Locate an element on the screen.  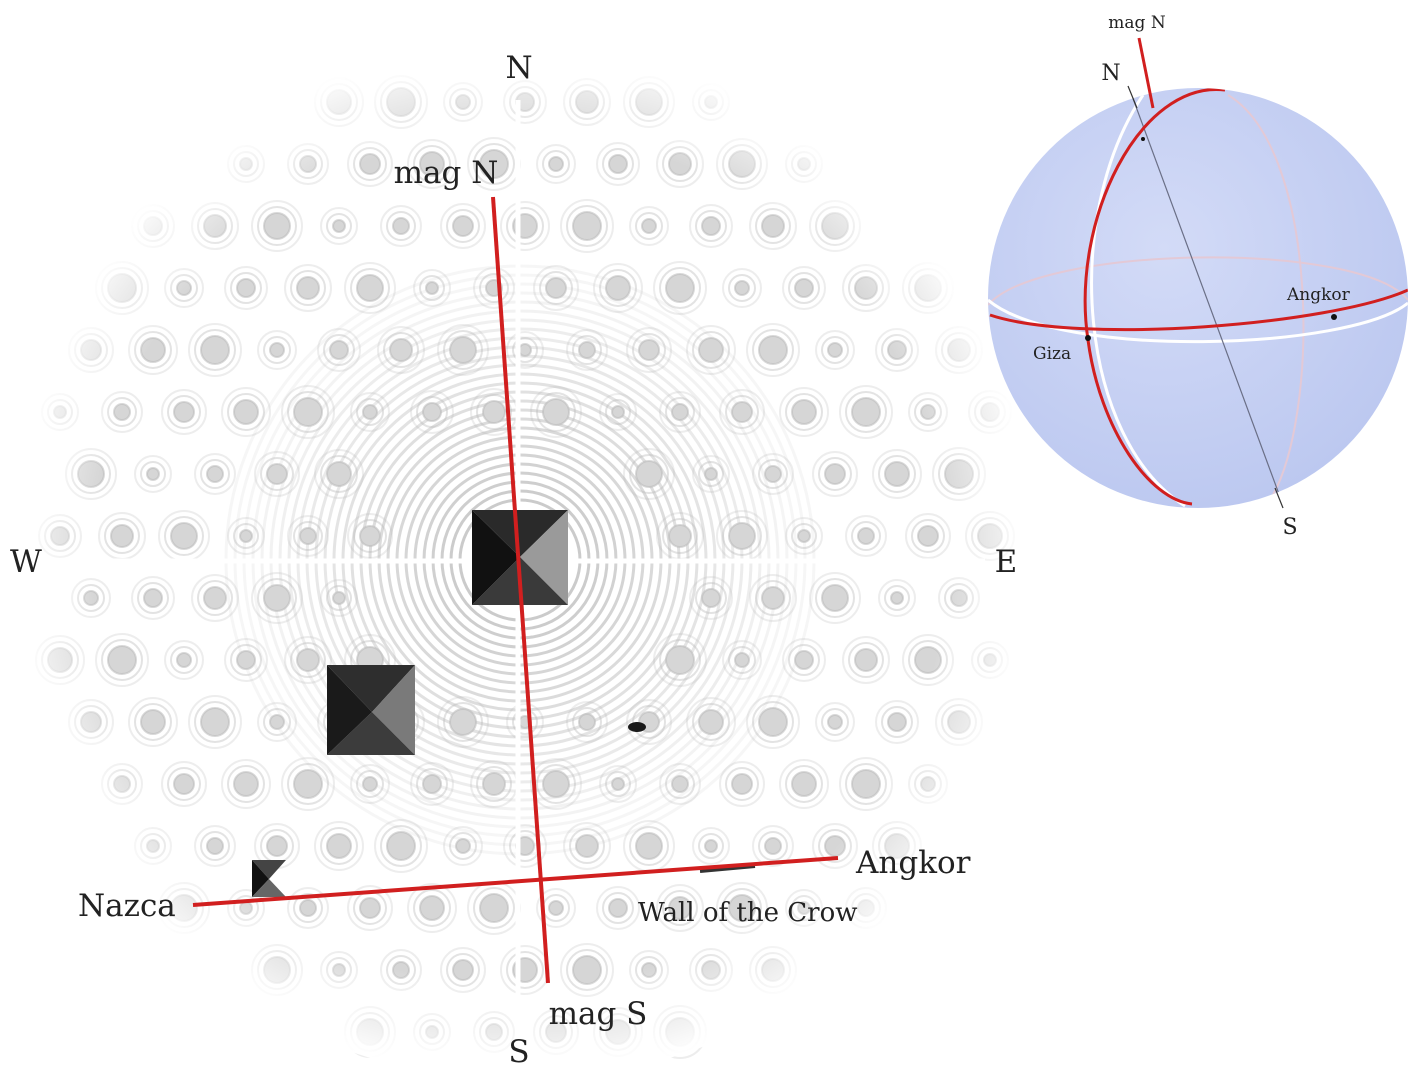
angkor-point is located at coordinates (1334, 317).